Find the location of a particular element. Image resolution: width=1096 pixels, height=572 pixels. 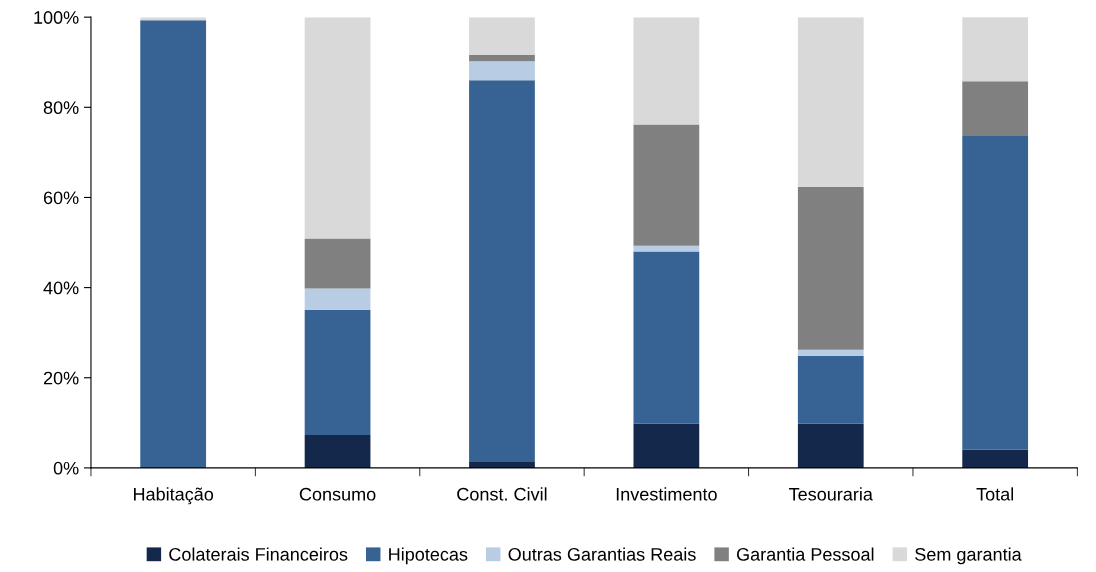

legend-label: Sem garantia is located at coordinates (968, 556).